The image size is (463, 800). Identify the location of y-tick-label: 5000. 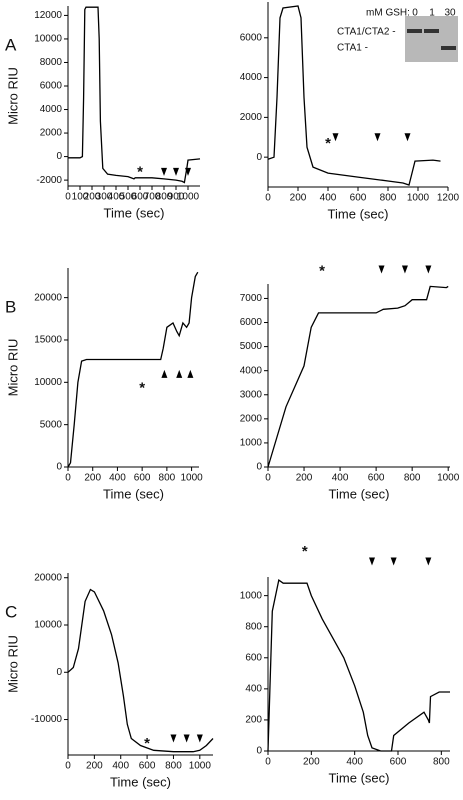
(51, 424).